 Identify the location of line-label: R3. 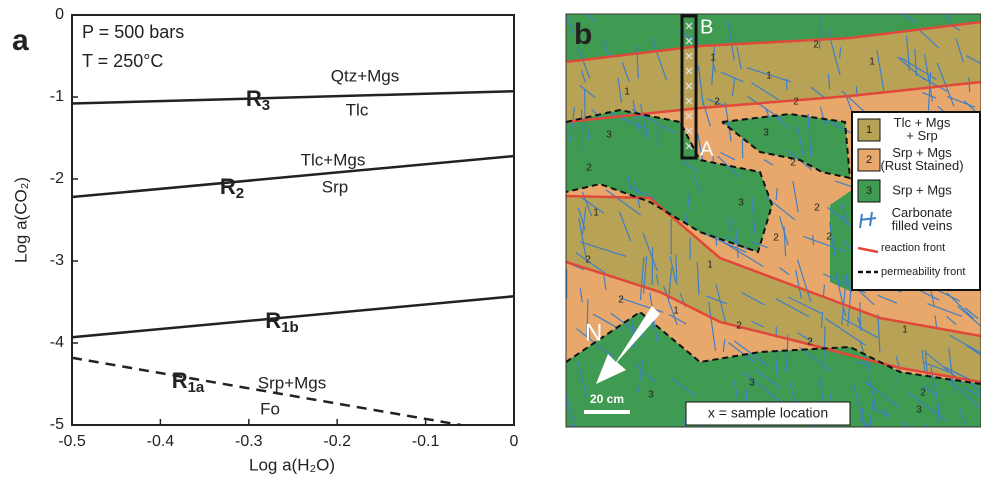
(258, 100).